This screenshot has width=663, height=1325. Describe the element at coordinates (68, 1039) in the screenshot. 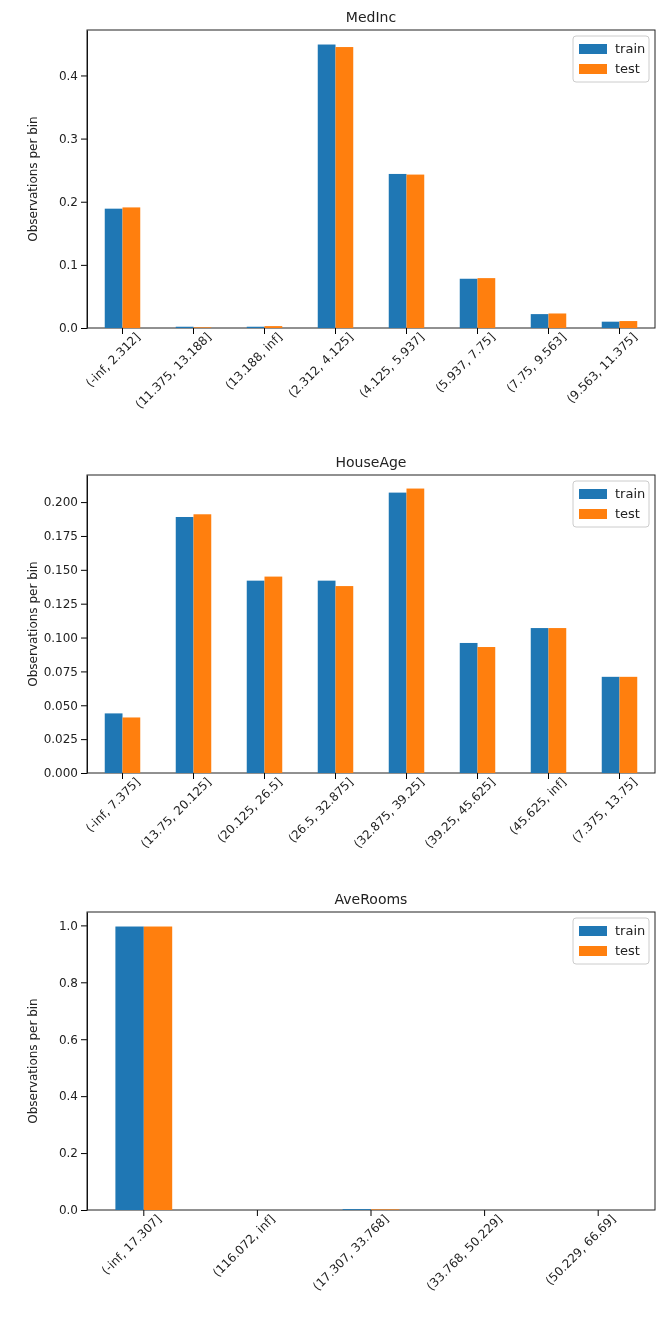

I see `y-tick-label: 0.6` at that location.